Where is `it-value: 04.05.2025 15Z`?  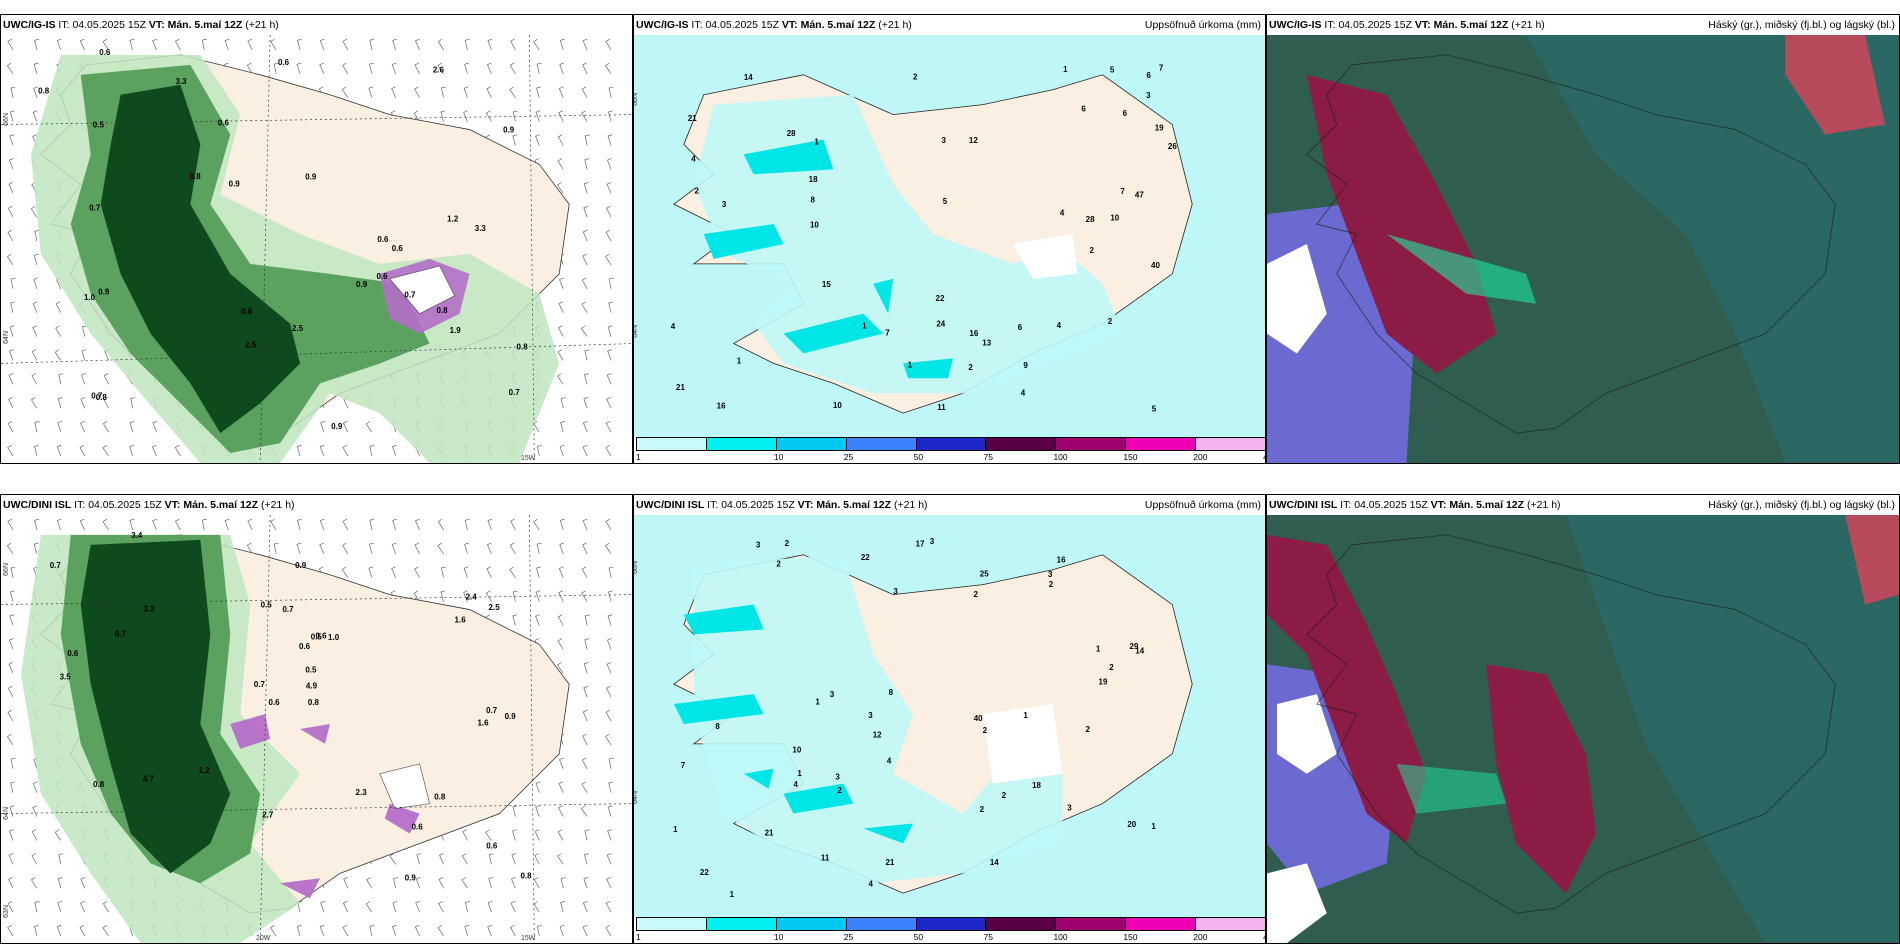 it-value: 04.05.2025 15Z is located at coordinates (1375, 25).